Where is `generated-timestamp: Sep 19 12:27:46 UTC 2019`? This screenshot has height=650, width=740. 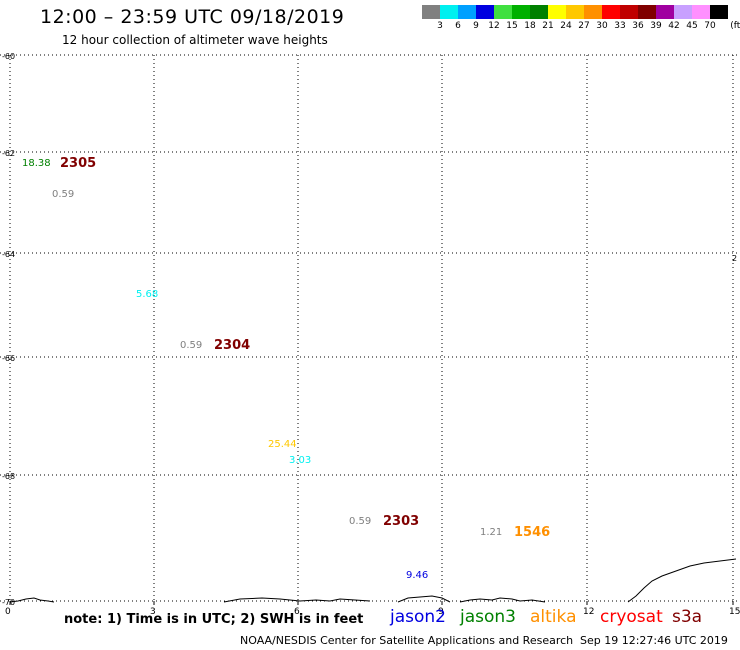 generated-timestamp: Sep 19 12:27:46 UTC 2019 is located at coordinates (654, 640).